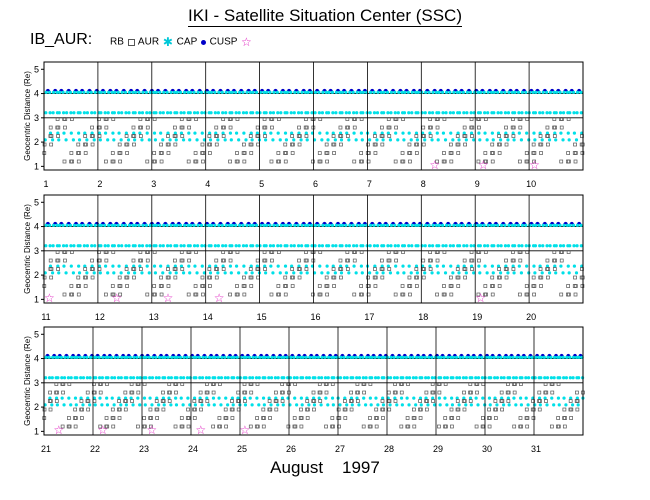  I want to click on x-tick-label: 1, so click(45, 184).